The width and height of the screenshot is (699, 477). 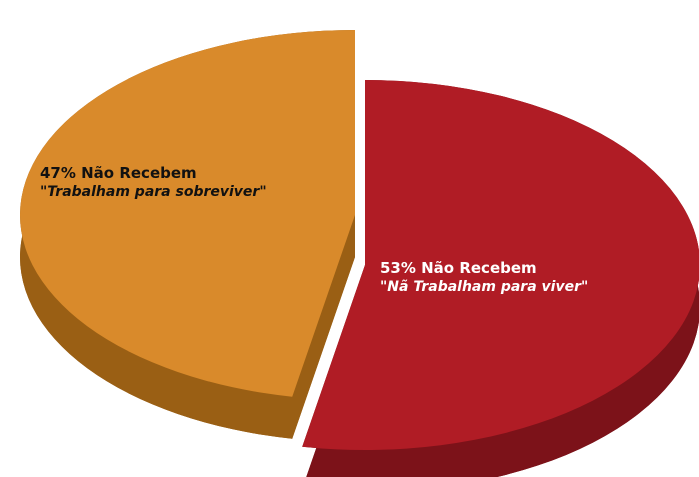 I want to click on slice-label-1: 53% Não Recebem, so click(x=458, y=268).